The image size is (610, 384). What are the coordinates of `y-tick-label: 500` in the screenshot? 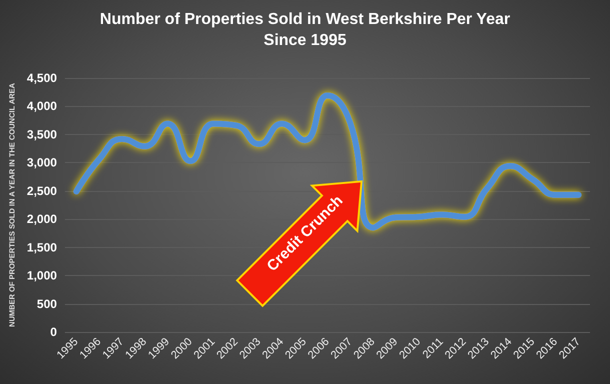 It's located at (47, 303).